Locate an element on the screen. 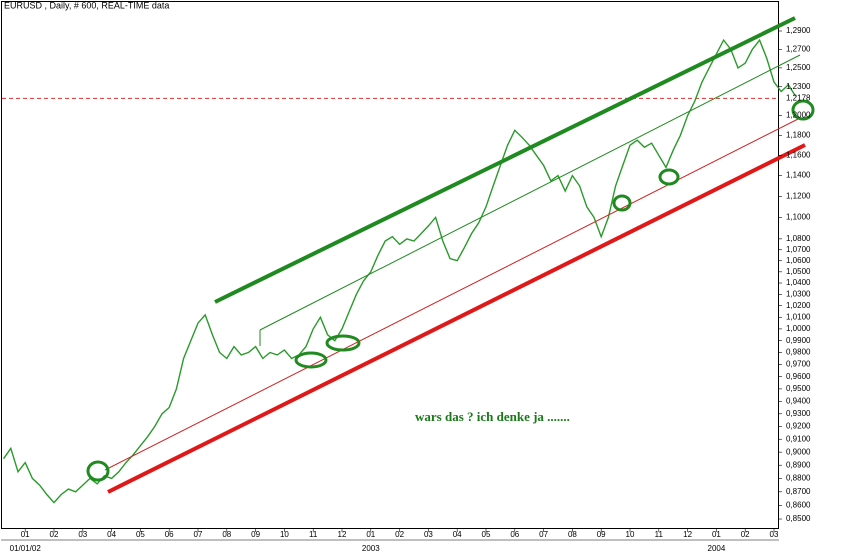 This screenshot has width=846, height=556. y-tick-label: 1,2000 is located at coordinates (798, 115).